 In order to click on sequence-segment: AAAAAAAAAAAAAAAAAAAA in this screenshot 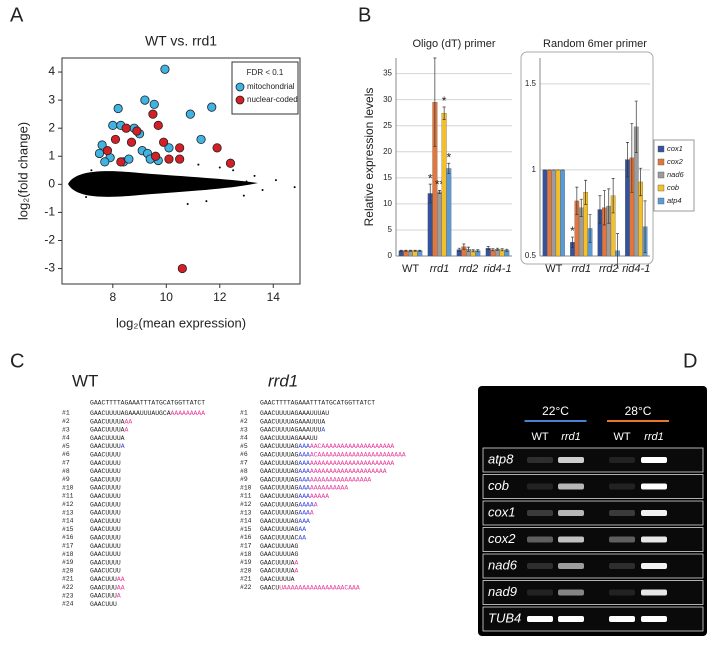, I will do `click(348, 471)`.